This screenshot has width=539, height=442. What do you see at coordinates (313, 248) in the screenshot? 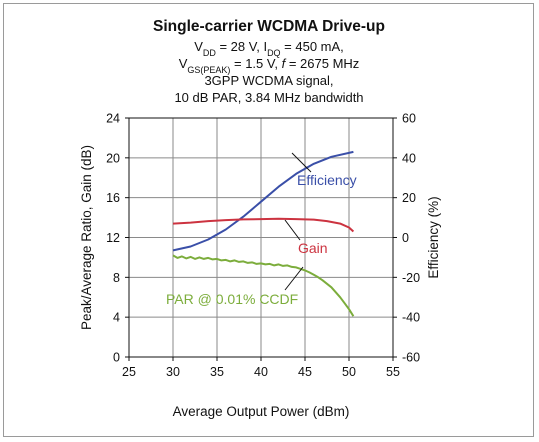
I see `annotation-label: Gain` at bounding box center [313, 248].